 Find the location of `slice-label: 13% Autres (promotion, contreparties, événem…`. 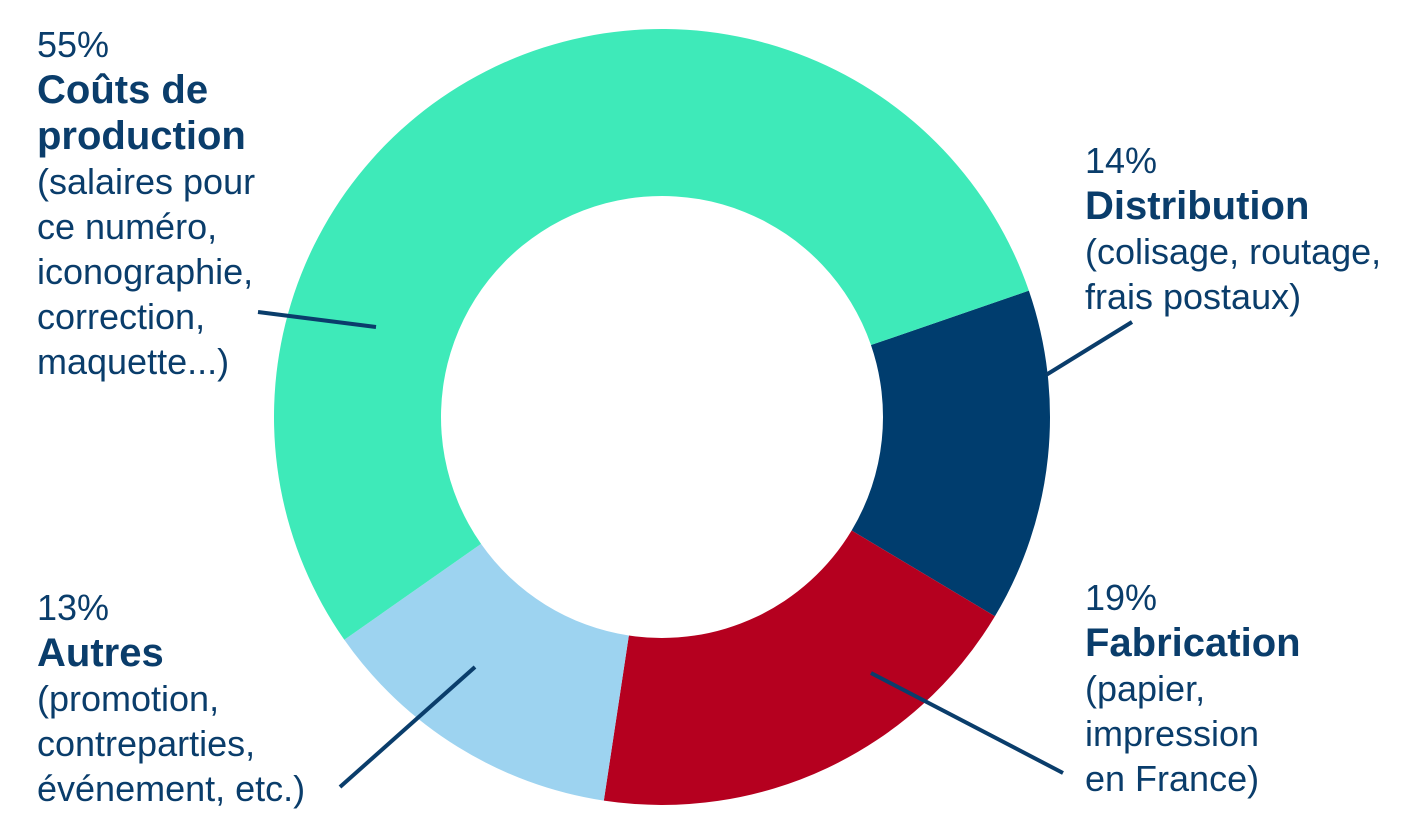

slice-label: 13% Autres (promotion, contreparties, événem… is located at coordinates (171, 698).